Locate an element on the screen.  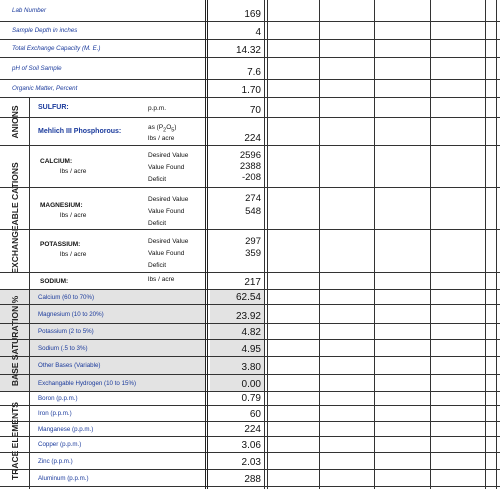
label: CALCIUM: is located at coordinates (56, 161).